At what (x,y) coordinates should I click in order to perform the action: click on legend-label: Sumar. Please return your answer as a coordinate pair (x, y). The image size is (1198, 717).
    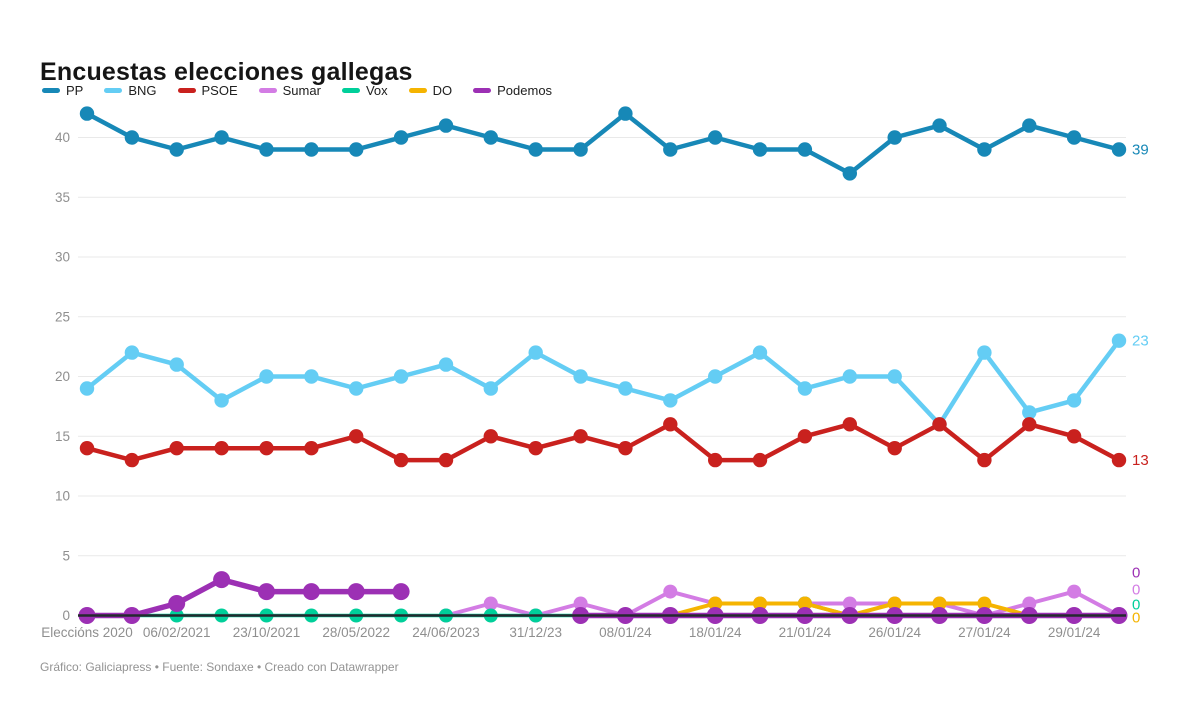
    Looking at the image, I should click on (301, 90).